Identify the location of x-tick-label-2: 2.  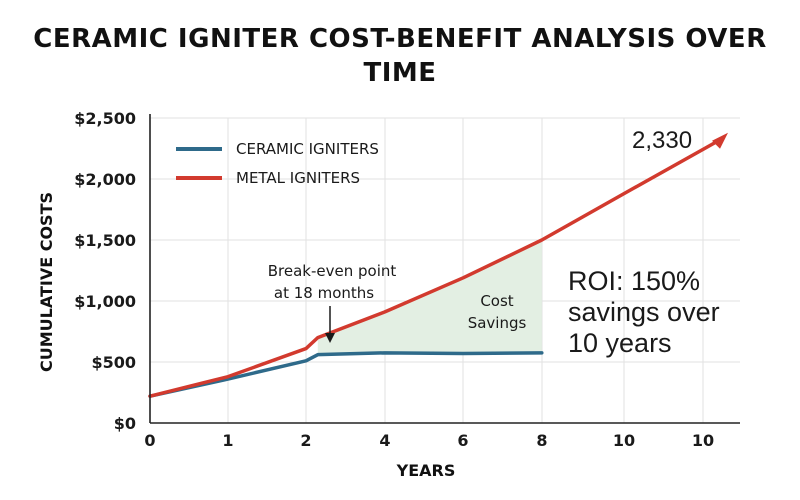
(305, 440).